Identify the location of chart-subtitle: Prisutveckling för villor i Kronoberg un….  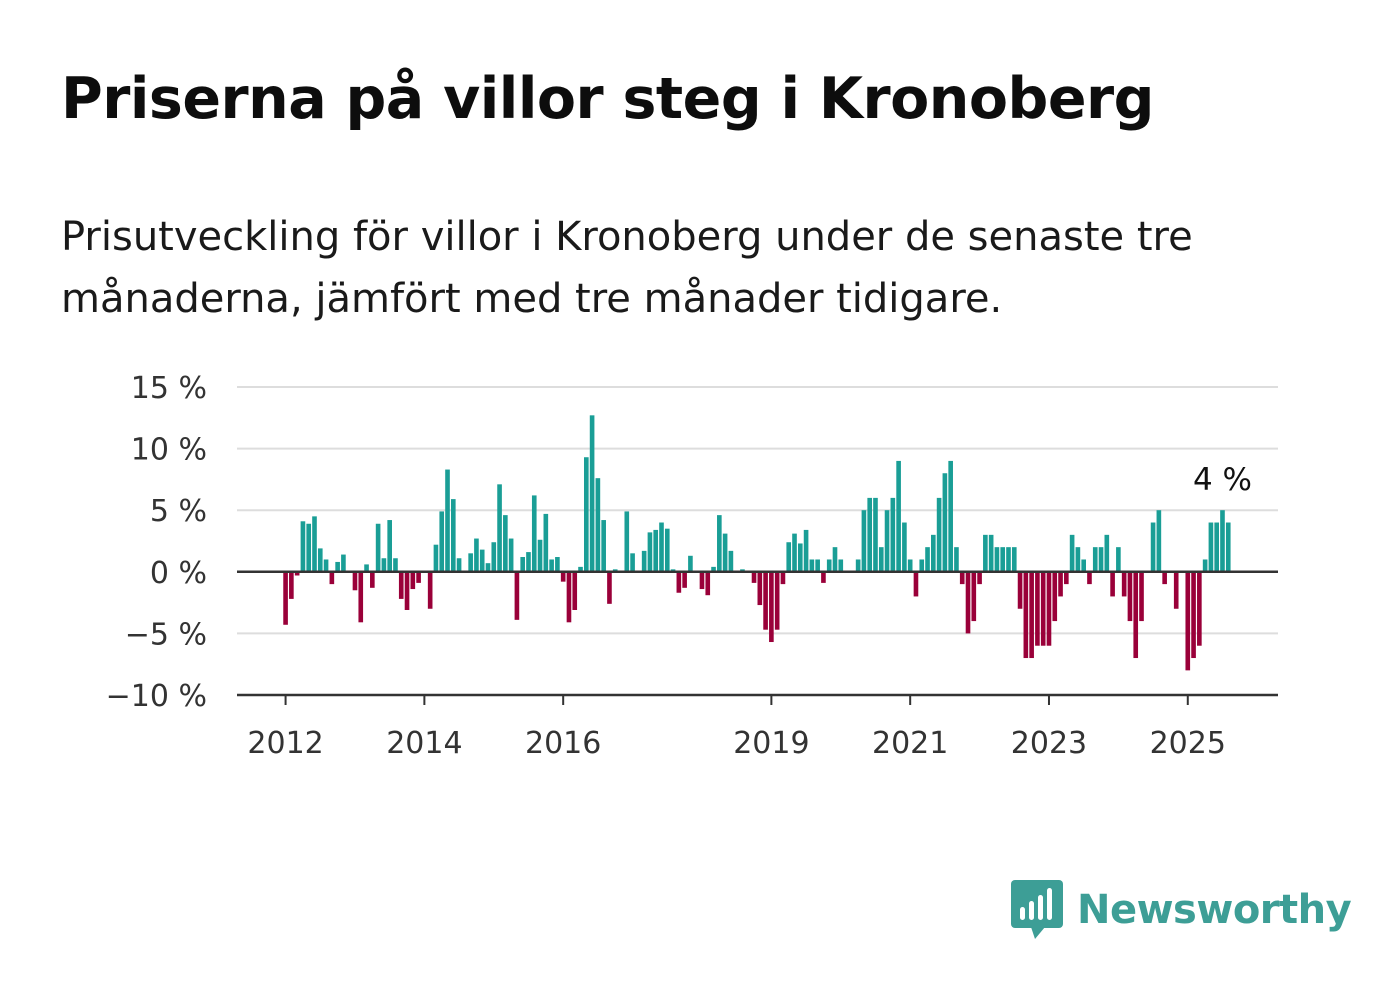
(627, 268).